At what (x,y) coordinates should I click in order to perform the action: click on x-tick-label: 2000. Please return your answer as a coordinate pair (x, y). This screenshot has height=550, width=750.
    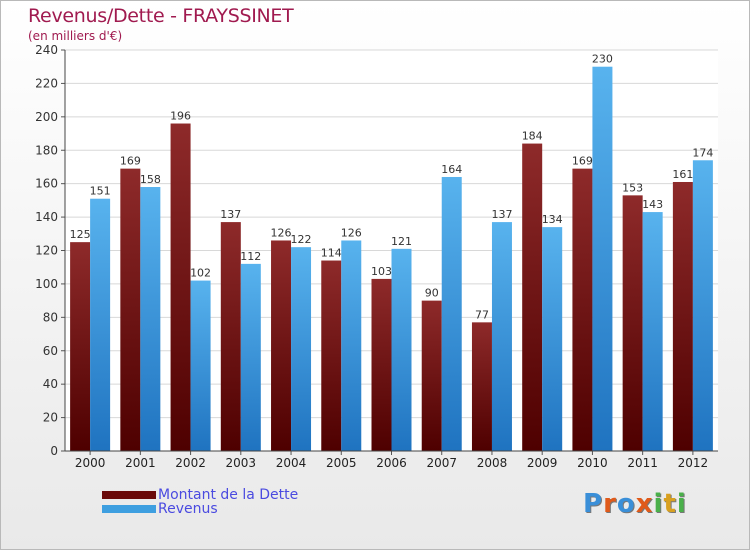
    Looking at the image, I should click on (90, 463).